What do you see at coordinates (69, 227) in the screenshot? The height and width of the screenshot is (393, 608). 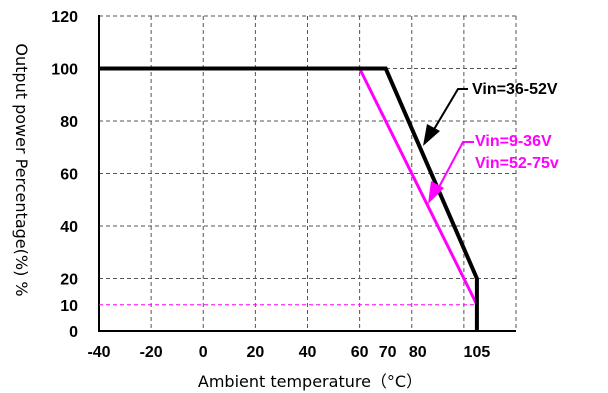 I see `y-tick-label: 40` at bounding box center [69, 227].